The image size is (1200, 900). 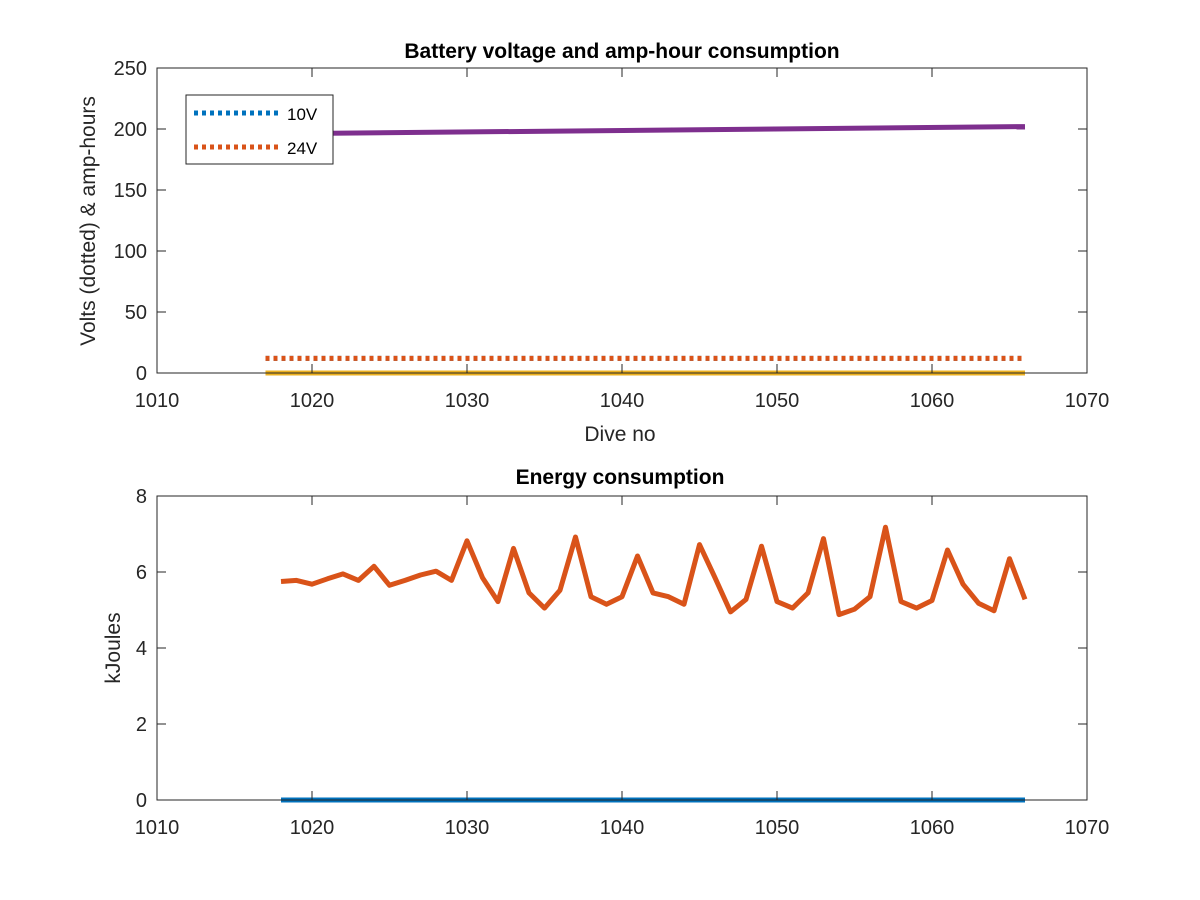 What do you see at coordinates (619, 434) in the screenshot?
I see `top-x-axis-label: Dive no` at bounding box center [619, 434].